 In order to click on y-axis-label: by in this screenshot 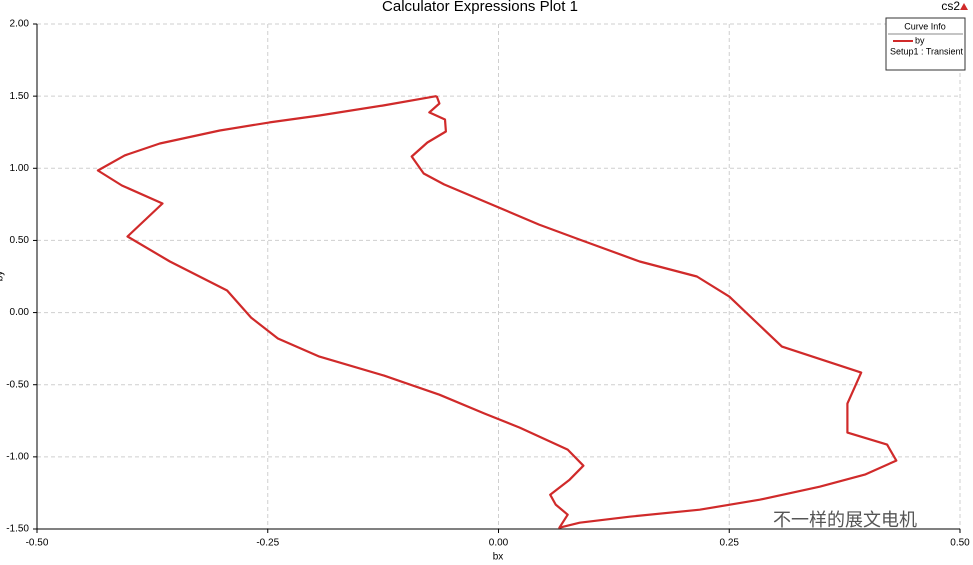, I will do `click(3, 276)`.